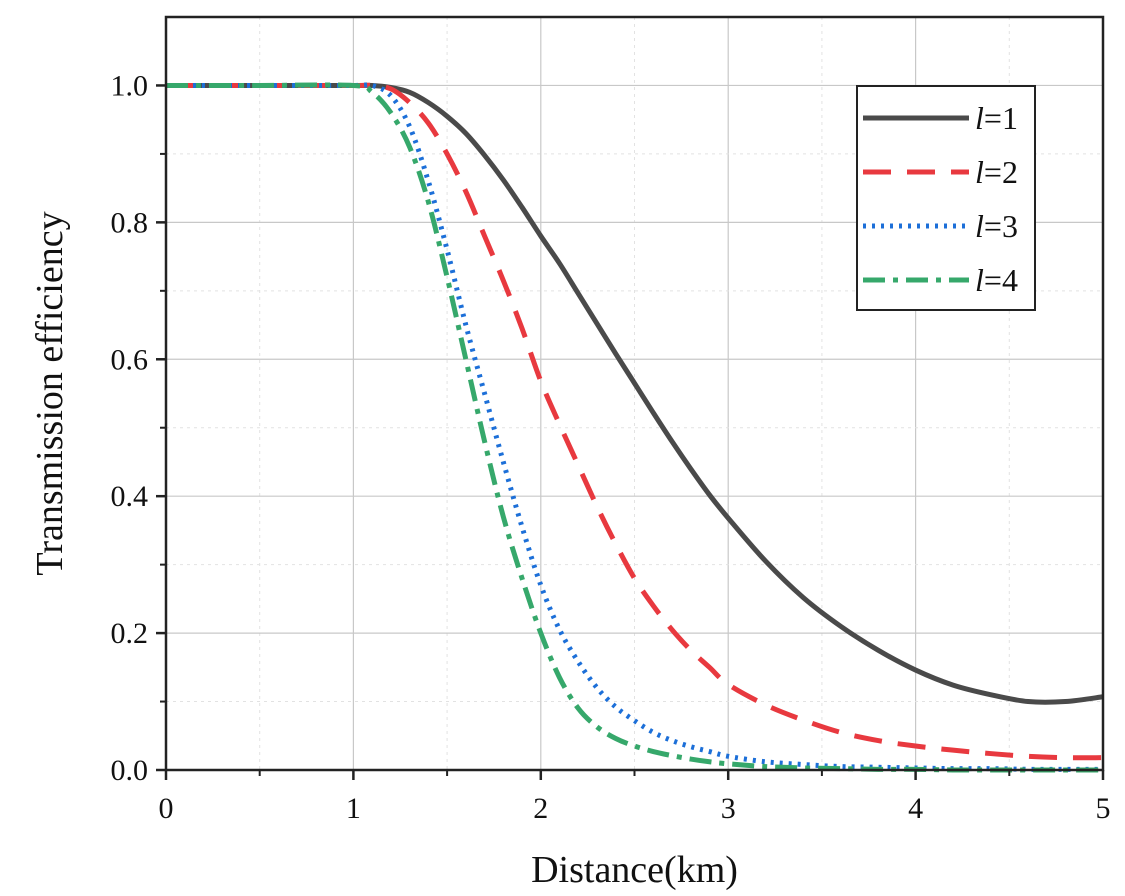 This screenshot has height=896, width=1125. What do you see at coordinates (915, 808) in the screenshot?
I see `x-tick-label: 4` at bounding box center [915, 808].